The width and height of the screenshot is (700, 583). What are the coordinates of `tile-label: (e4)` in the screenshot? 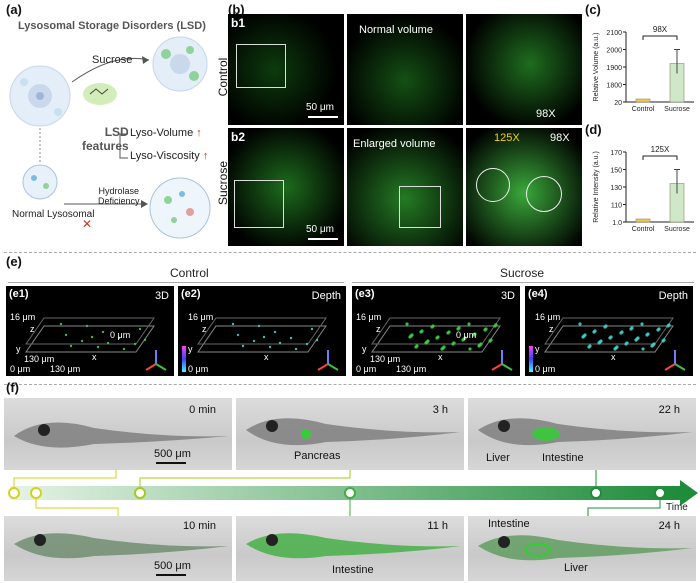 It's located at (538, 294).